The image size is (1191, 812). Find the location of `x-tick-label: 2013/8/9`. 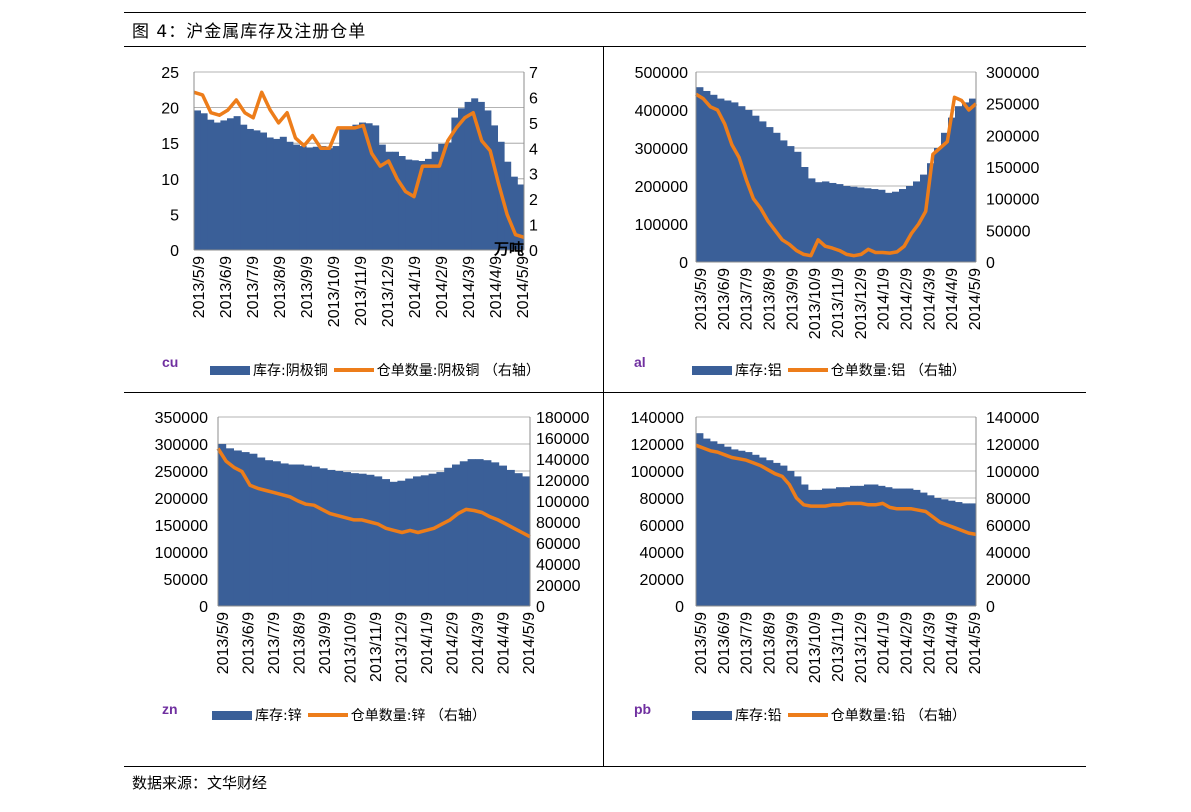

x-tick-label: 2013/8/9 is located at coordinates (300, 643).